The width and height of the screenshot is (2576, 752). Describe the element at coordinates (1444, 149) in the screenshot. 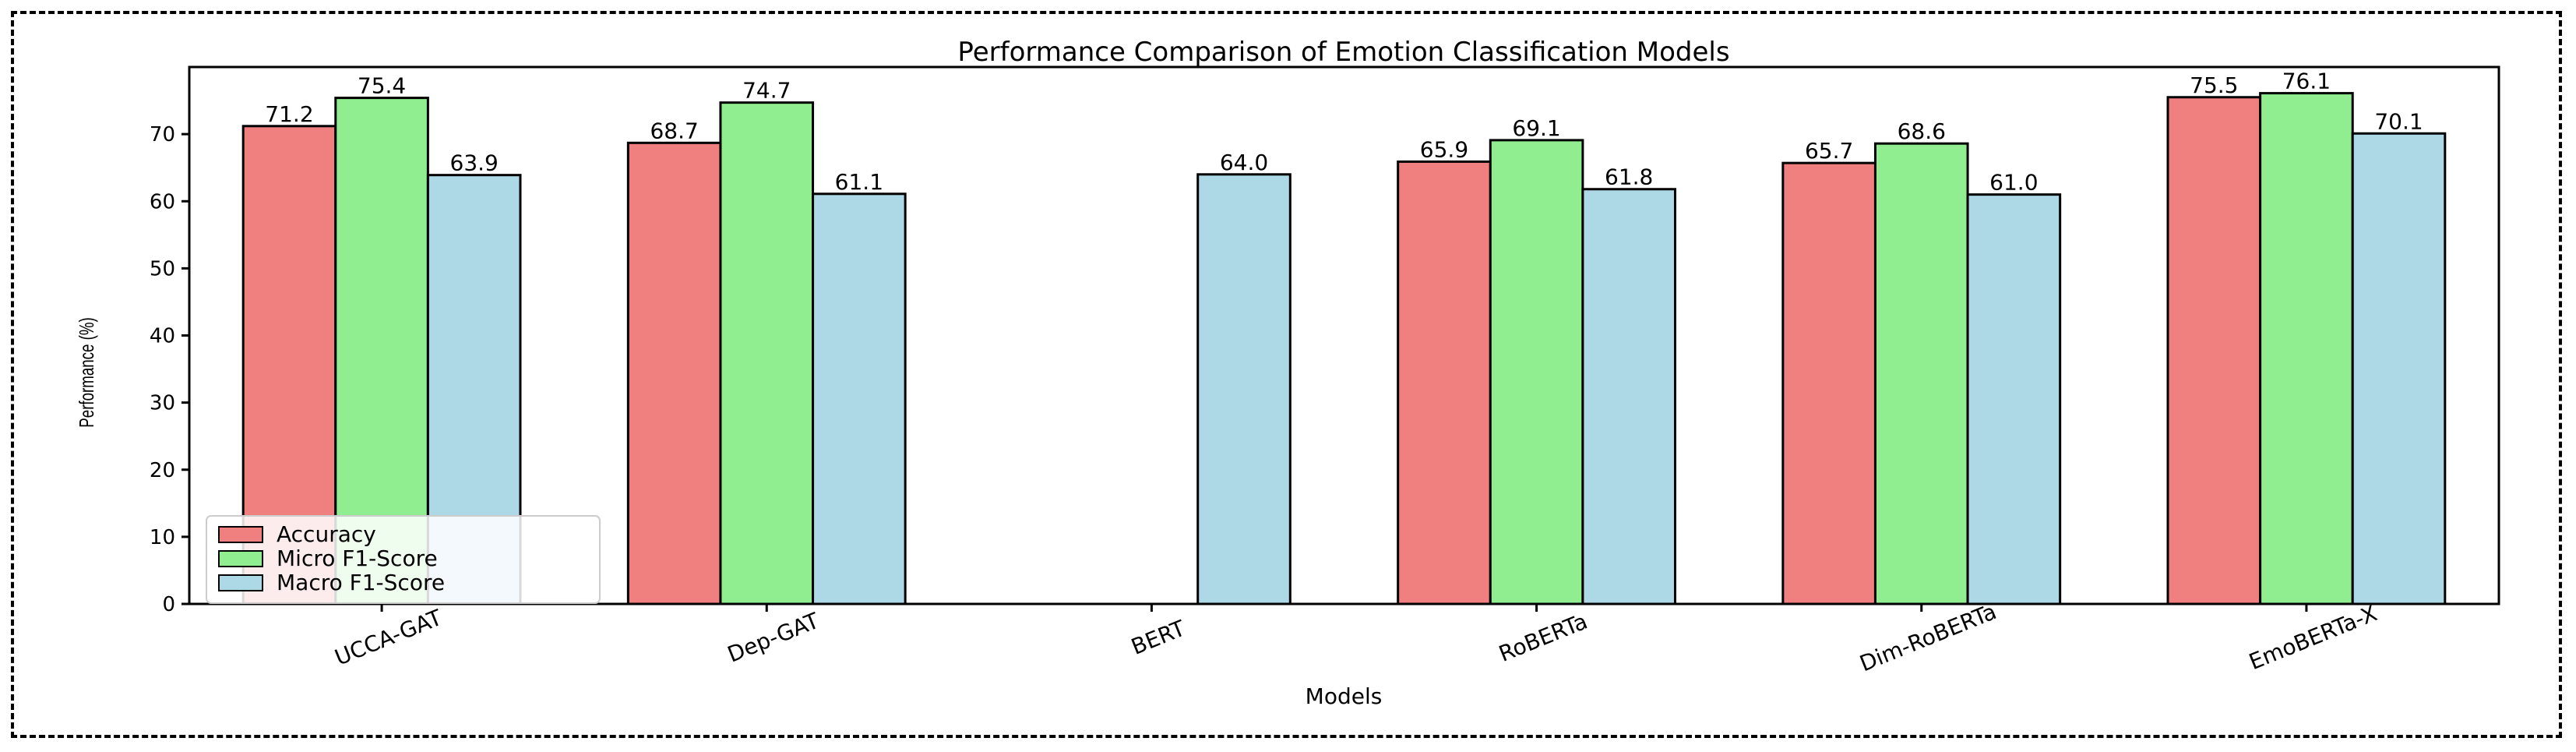

I see `data-label: 65.9` at that location.